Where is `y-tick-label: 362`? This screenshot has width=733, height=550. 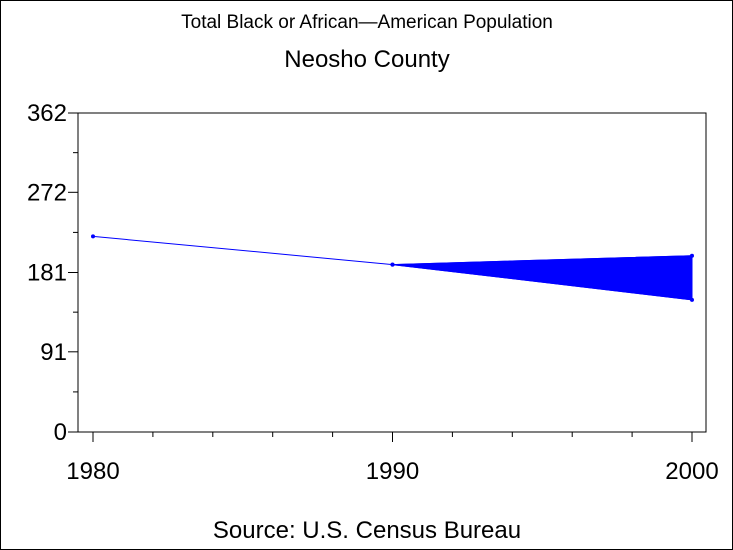
y-tick-label: 362 is located at coordinates (47, 113).